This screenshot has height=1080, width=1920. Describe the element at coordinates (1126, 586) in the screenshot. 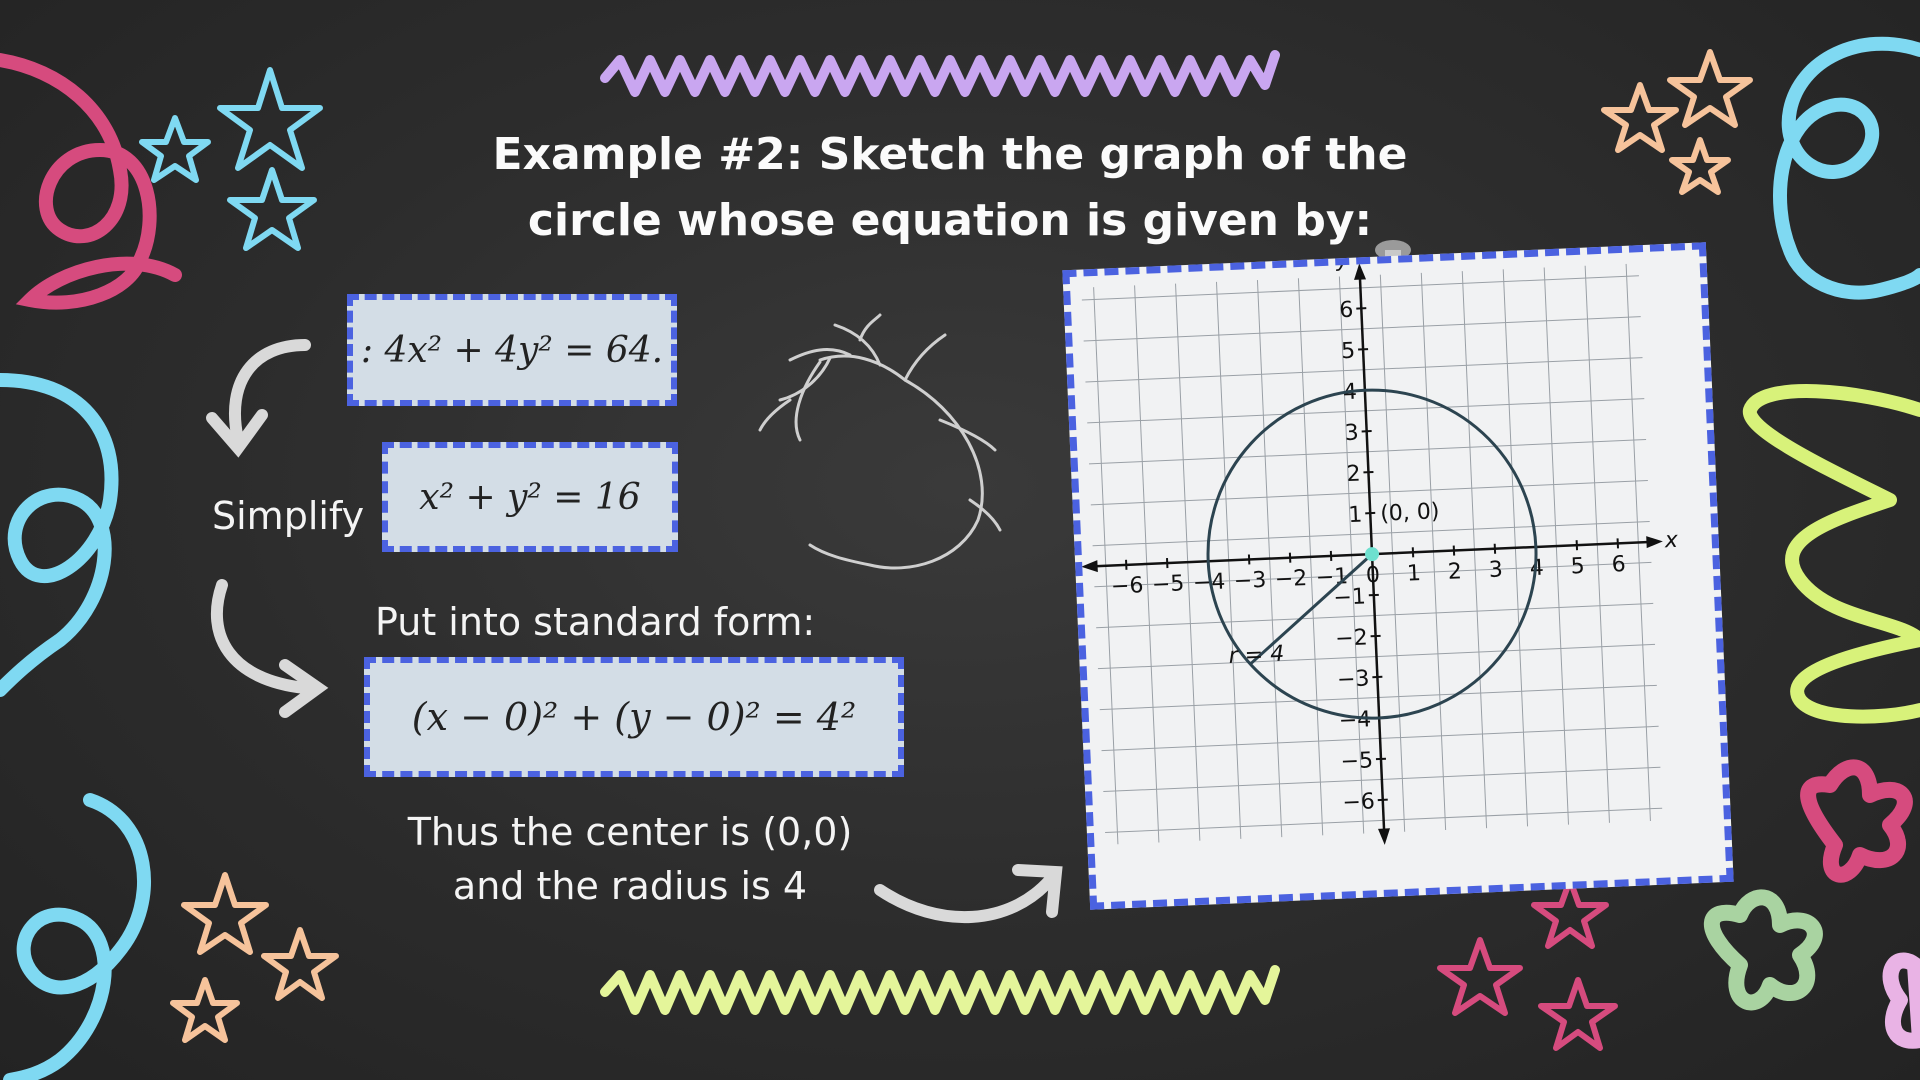

I see `x-tick-label: −6` at that location.